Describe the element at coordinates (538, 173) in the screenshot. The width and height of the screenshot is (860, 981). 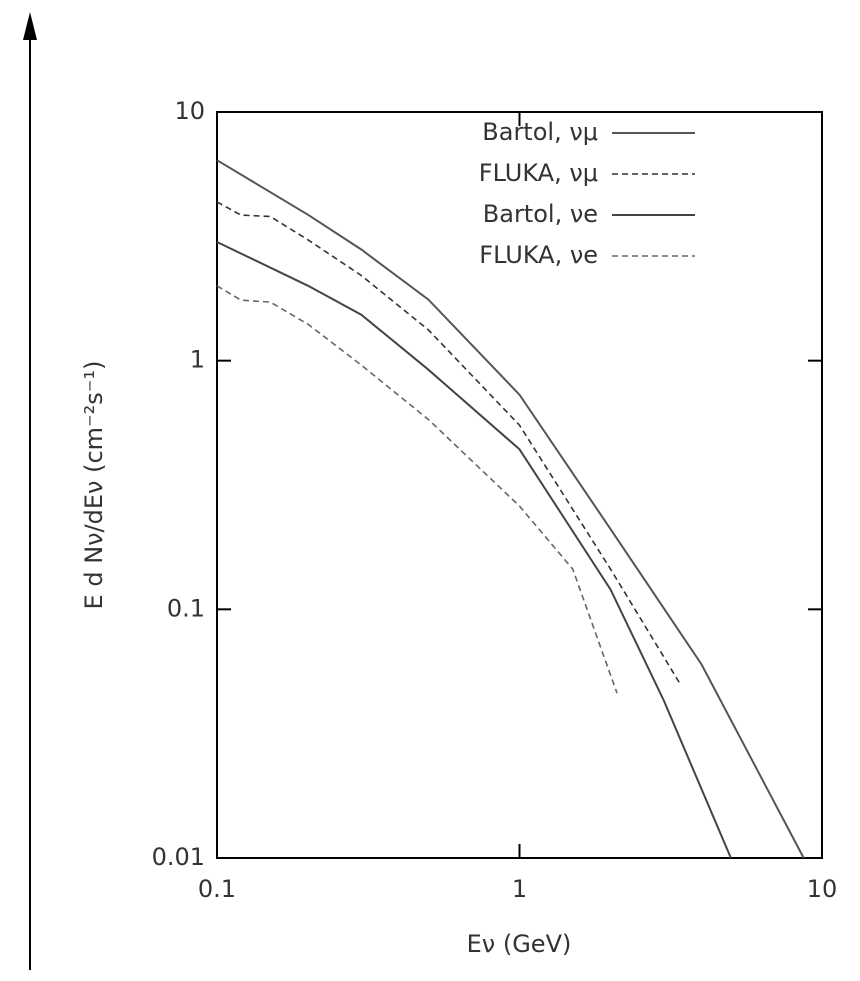
I see `legend-label: FLUKA, νμ` at that location.